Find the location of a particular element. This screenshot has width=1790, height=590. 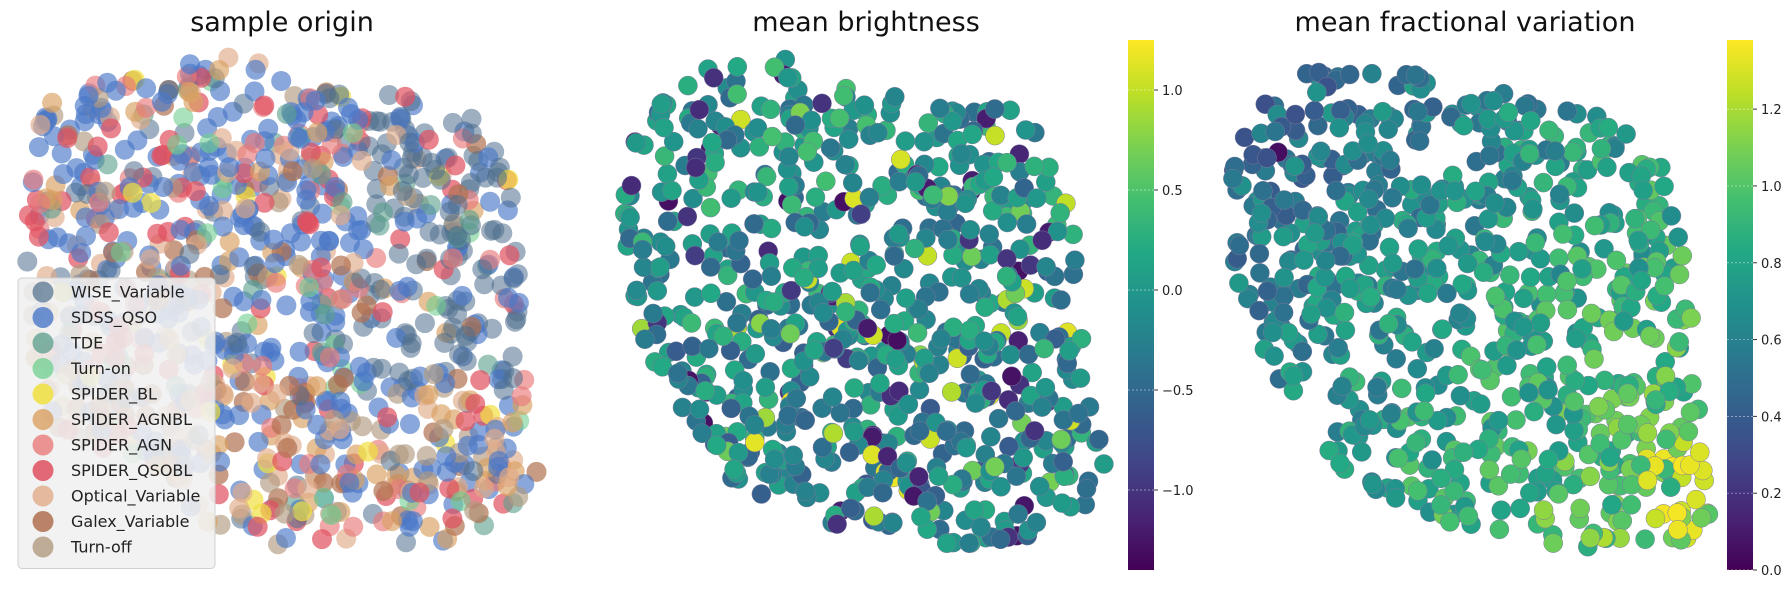

colorbar-tick-label: 0.2 is located at coordinates (1771, 494).